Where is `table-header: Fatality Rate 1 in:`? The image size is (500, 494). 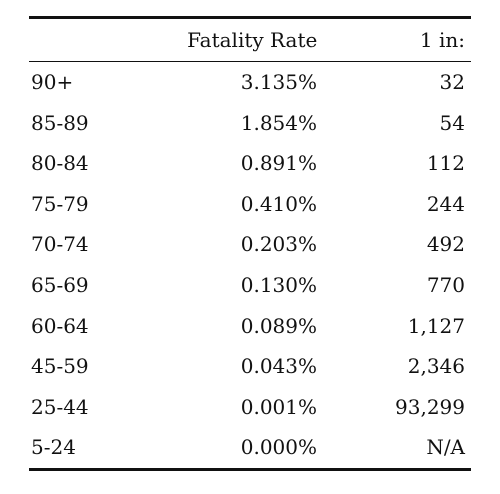 table-header: Fatality Rate 1 in: is located at coordinates (250, 40).